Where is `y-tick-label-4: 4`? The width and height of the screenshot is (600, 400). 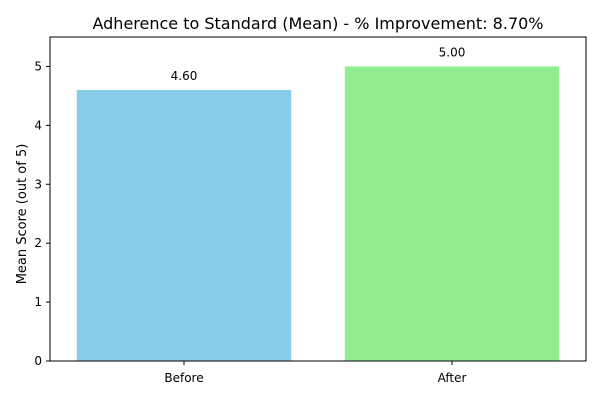
y-tick-label-4: 4 is located at coordinates (38, 125).